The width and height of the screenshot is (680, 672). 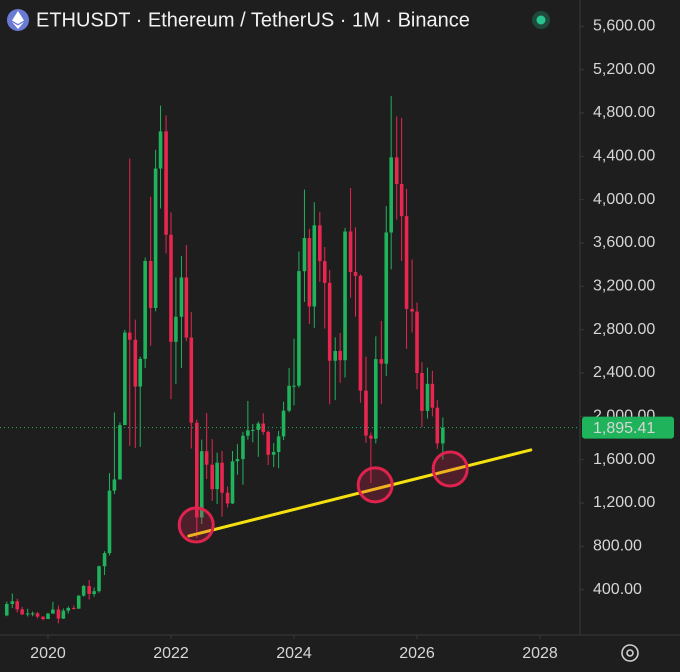 I want to click on x-tick-label: 2022, so click(x=171, y=653).